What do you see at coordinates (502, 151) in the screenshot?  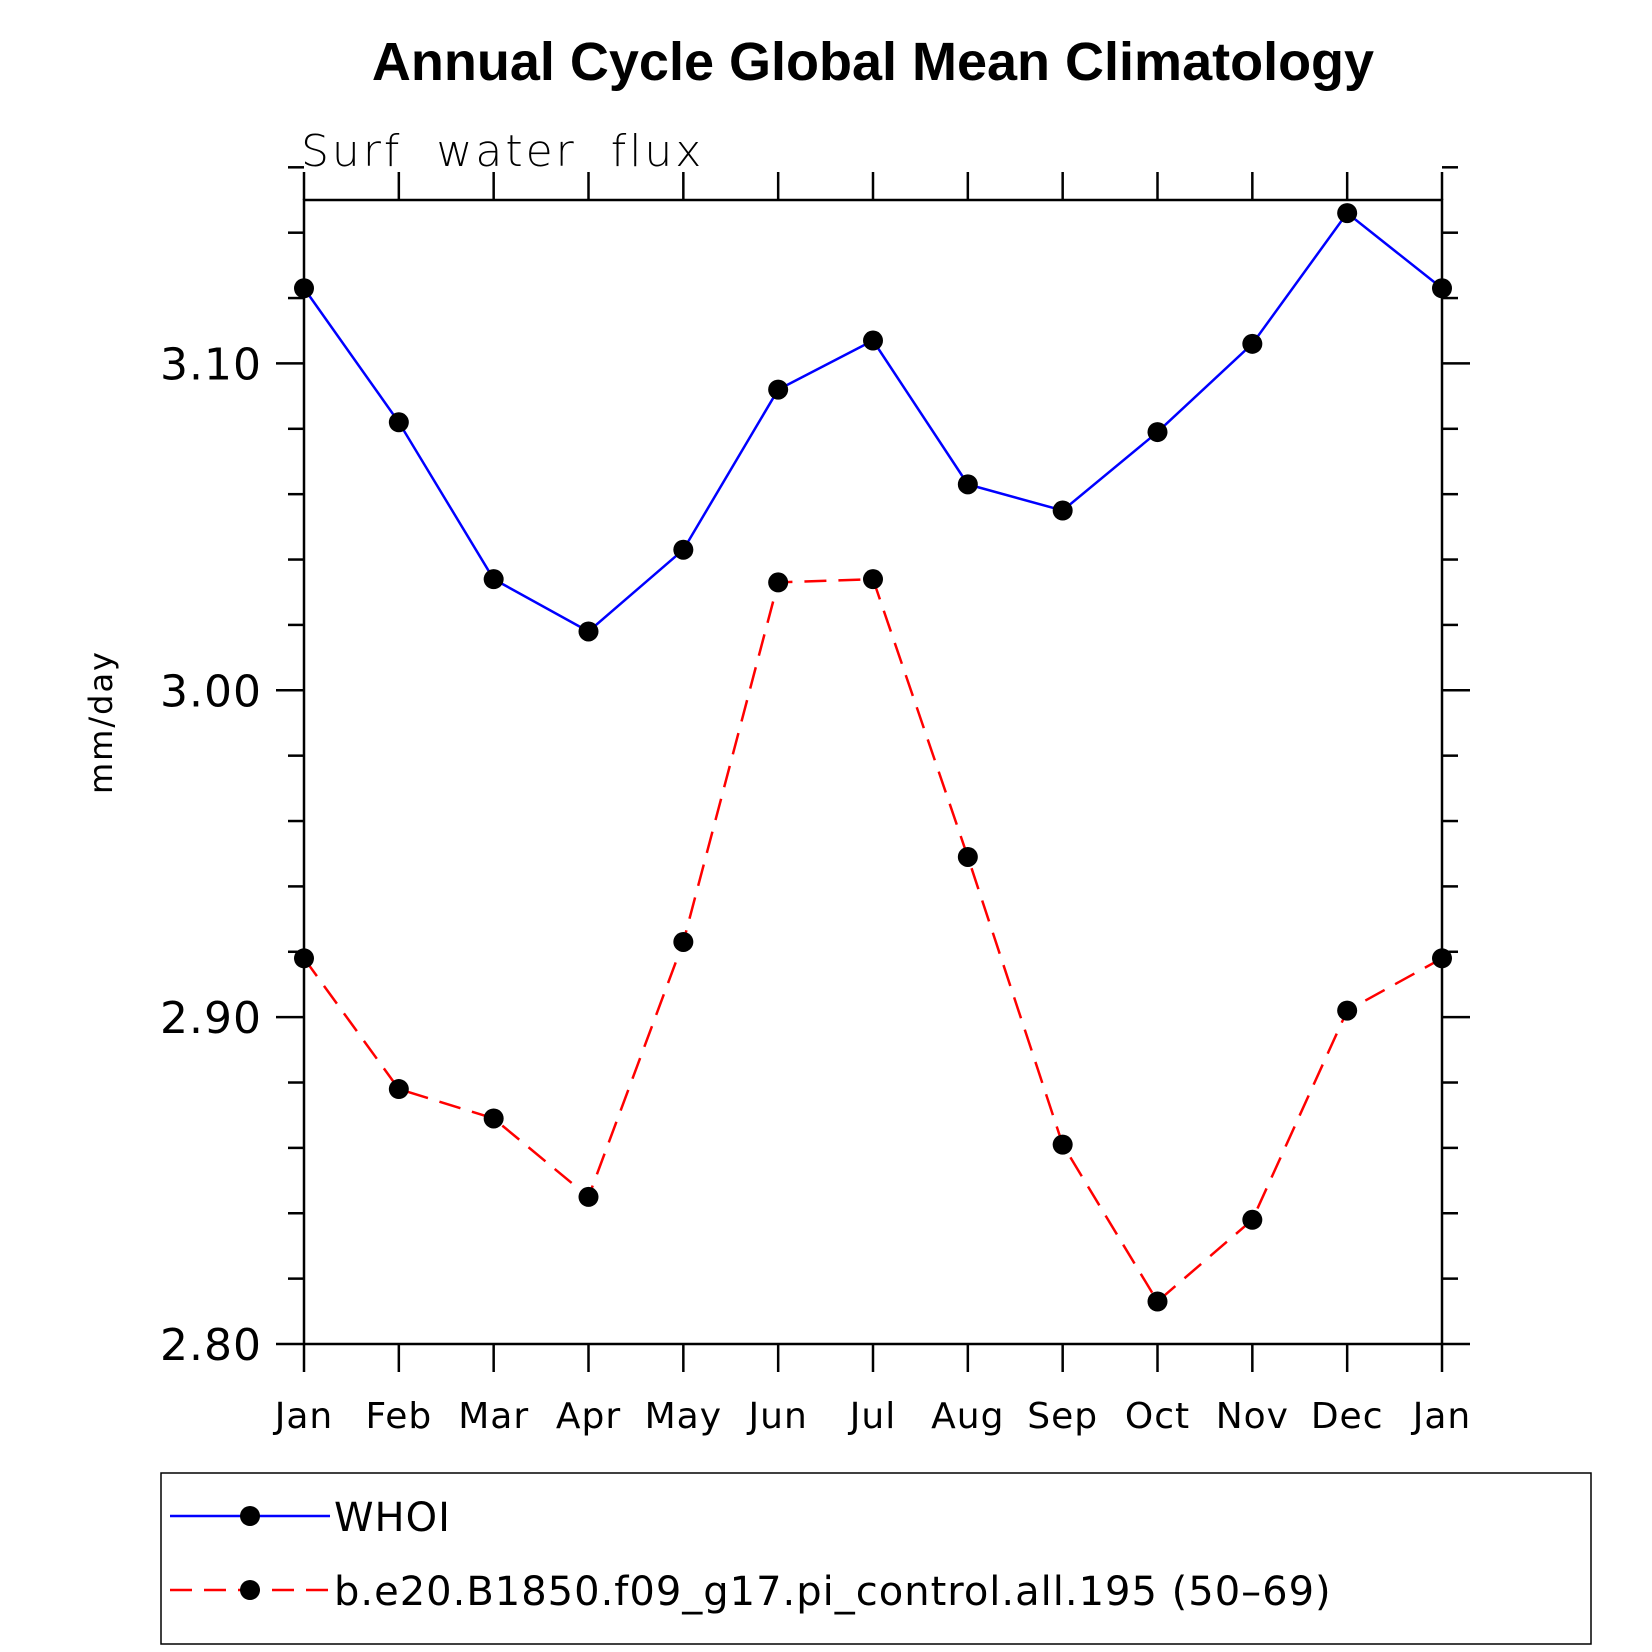 I see `chart-subtitle: Surf water flux` at bounding box center [502, 151].